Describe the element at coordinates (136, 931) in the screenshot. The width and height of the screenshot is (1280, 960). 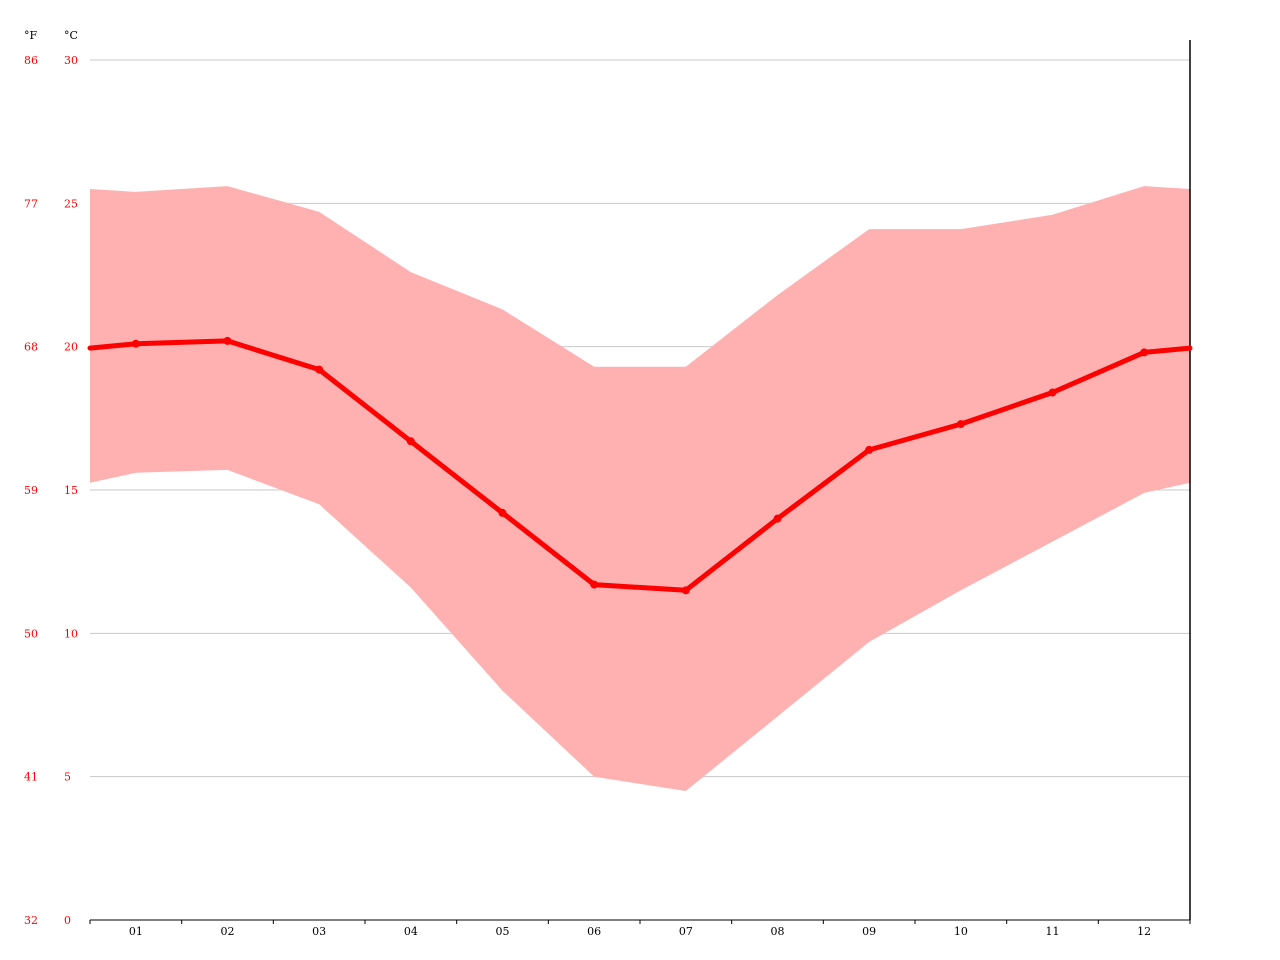
I see `x-tick-label: 01` at that location.